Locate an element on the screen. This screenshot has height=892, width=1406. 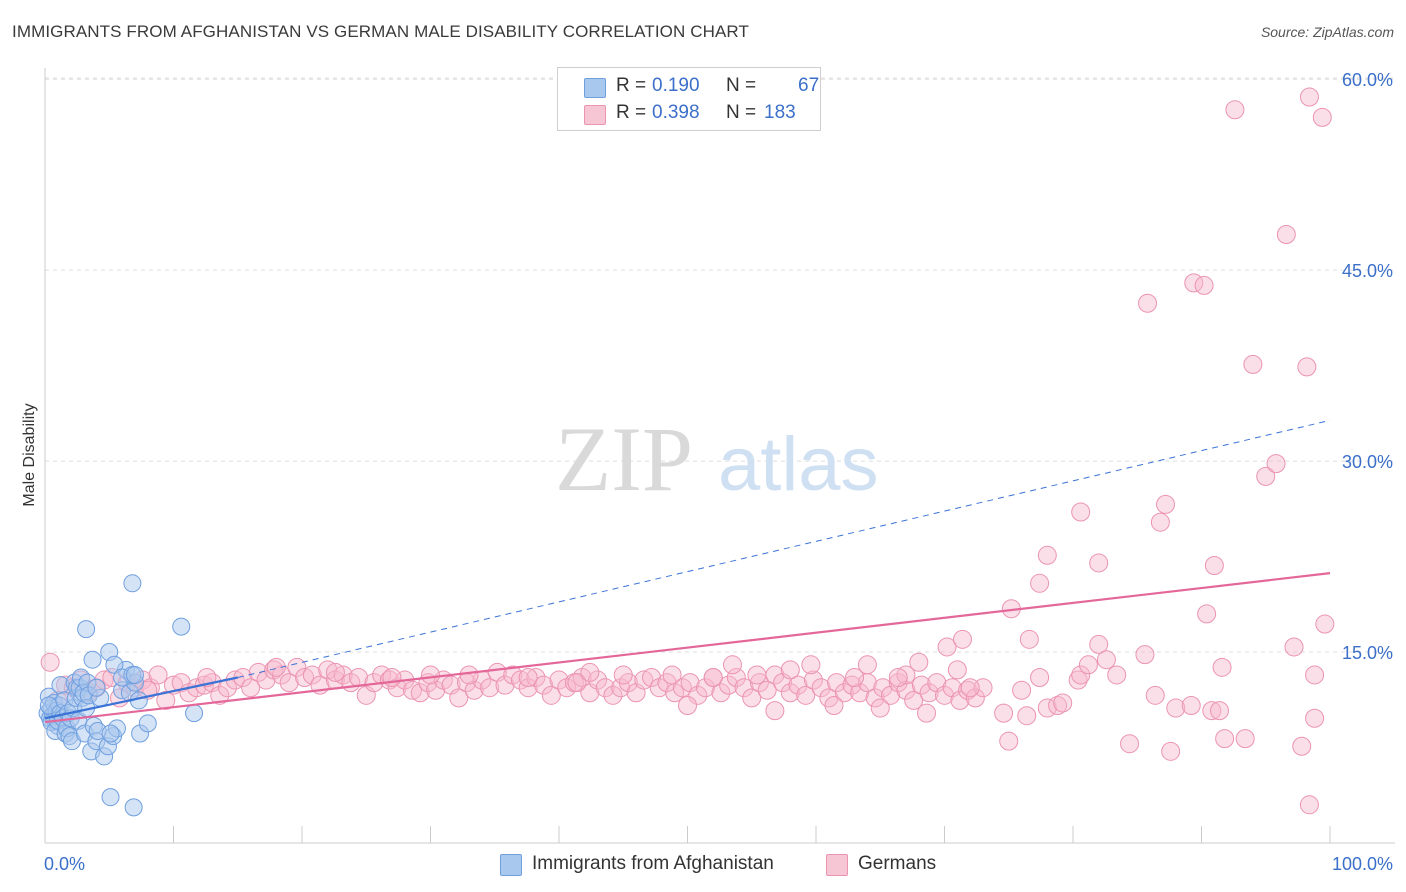
correlation-legend: R = 0.190 N = 67 R = 0.398 N = 183 is located at coordinates (689, 99).